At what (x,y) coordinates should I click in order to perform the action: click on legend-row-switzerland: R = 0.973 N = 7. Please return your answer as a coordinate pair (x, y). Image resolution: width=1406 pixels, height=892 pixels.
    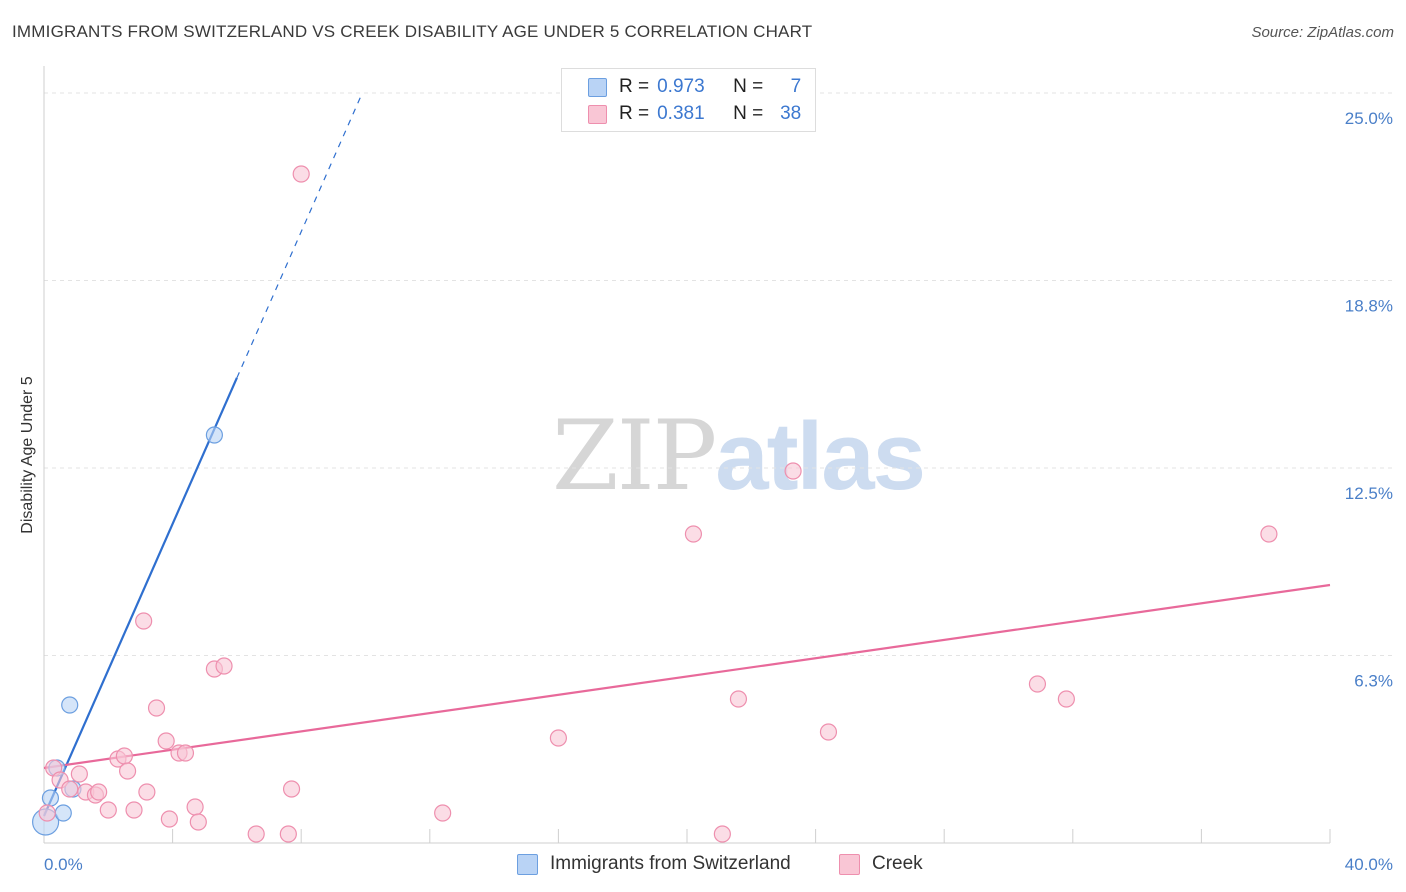
    Looking at the image, I should click on (694, 87).